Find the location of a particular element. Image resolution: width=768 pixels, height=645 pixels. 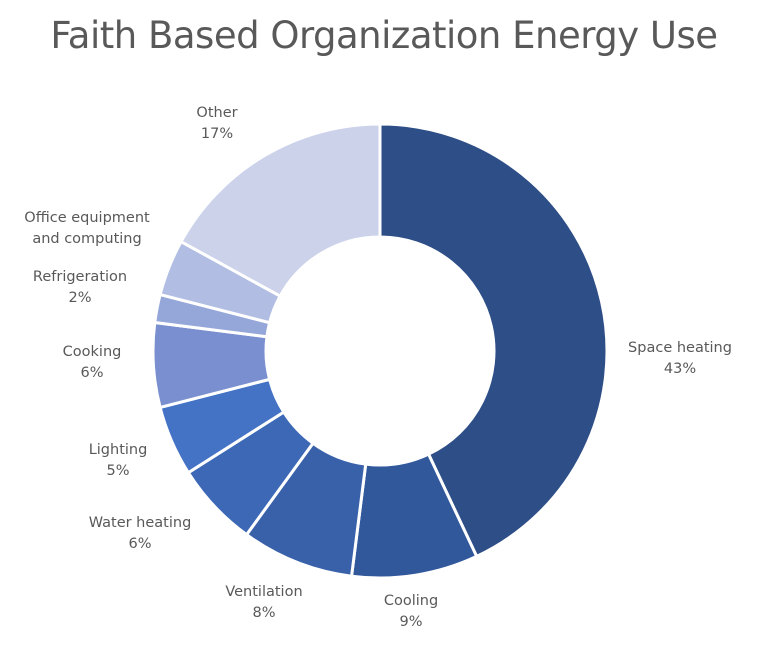

data-label-value: 2% is located at coordinates (80, 298).